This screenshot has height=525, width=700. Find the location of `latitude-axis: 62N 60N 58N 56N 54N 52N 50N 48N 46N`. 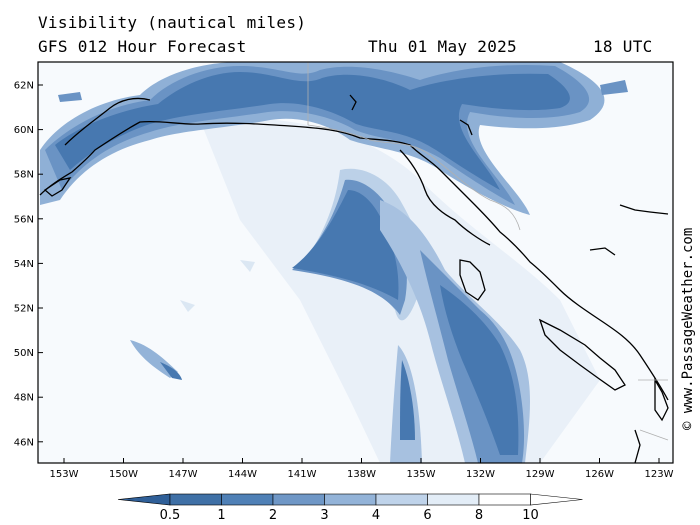

latitude-axis: 62N 60N 58N 56N 54N 52N 50N 48N 46N is located at coordinates (28, 264).